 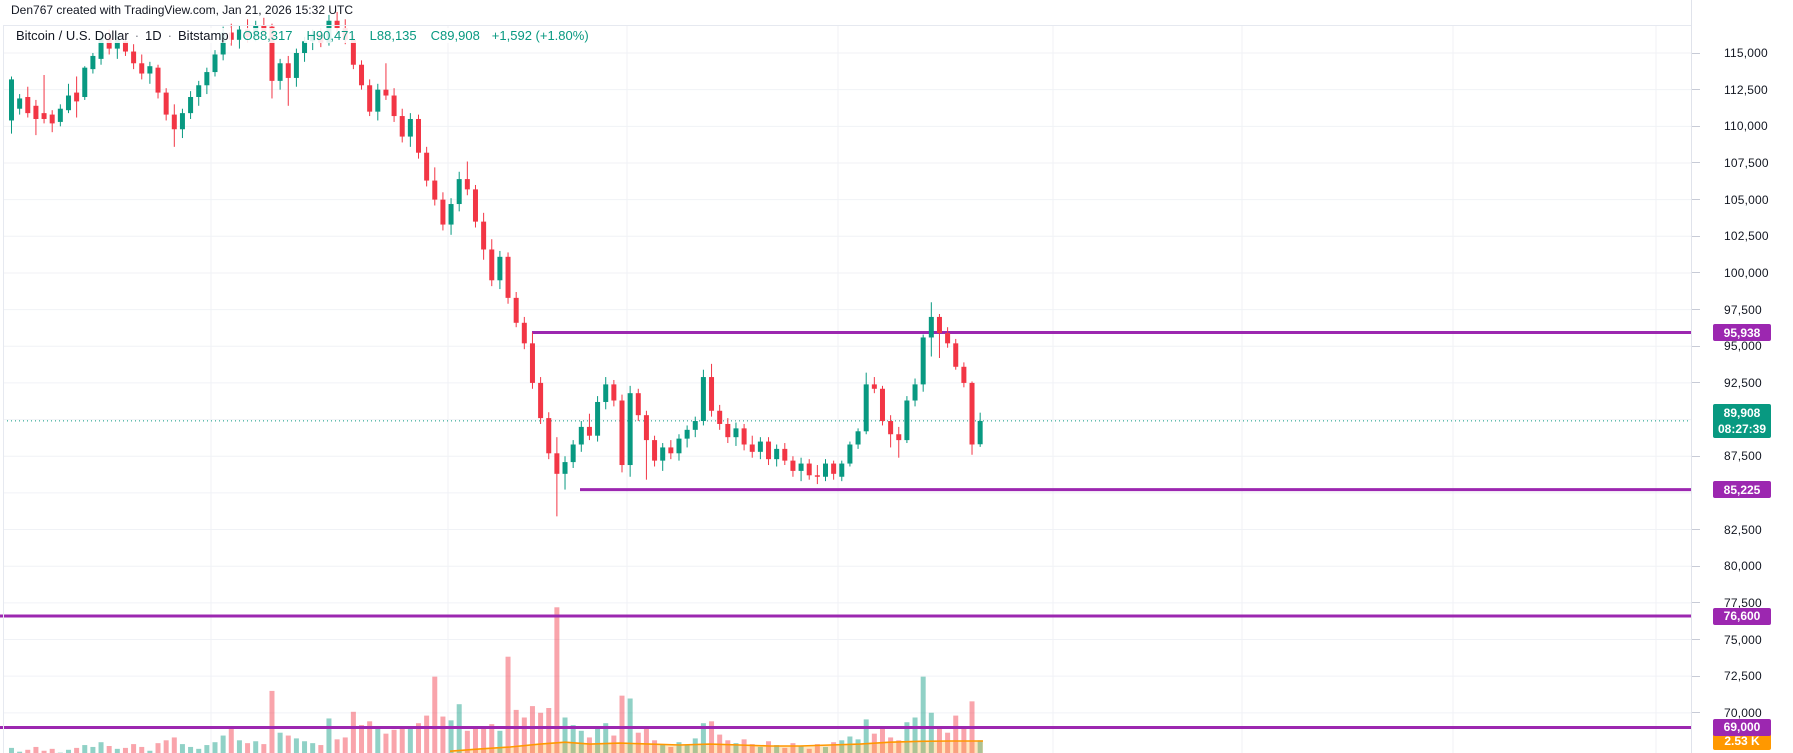 What do you see at coordinates (1730, 273) in the screenshot?
I see `price-tick-label: 100,000` at bounding box center [1730, 273].